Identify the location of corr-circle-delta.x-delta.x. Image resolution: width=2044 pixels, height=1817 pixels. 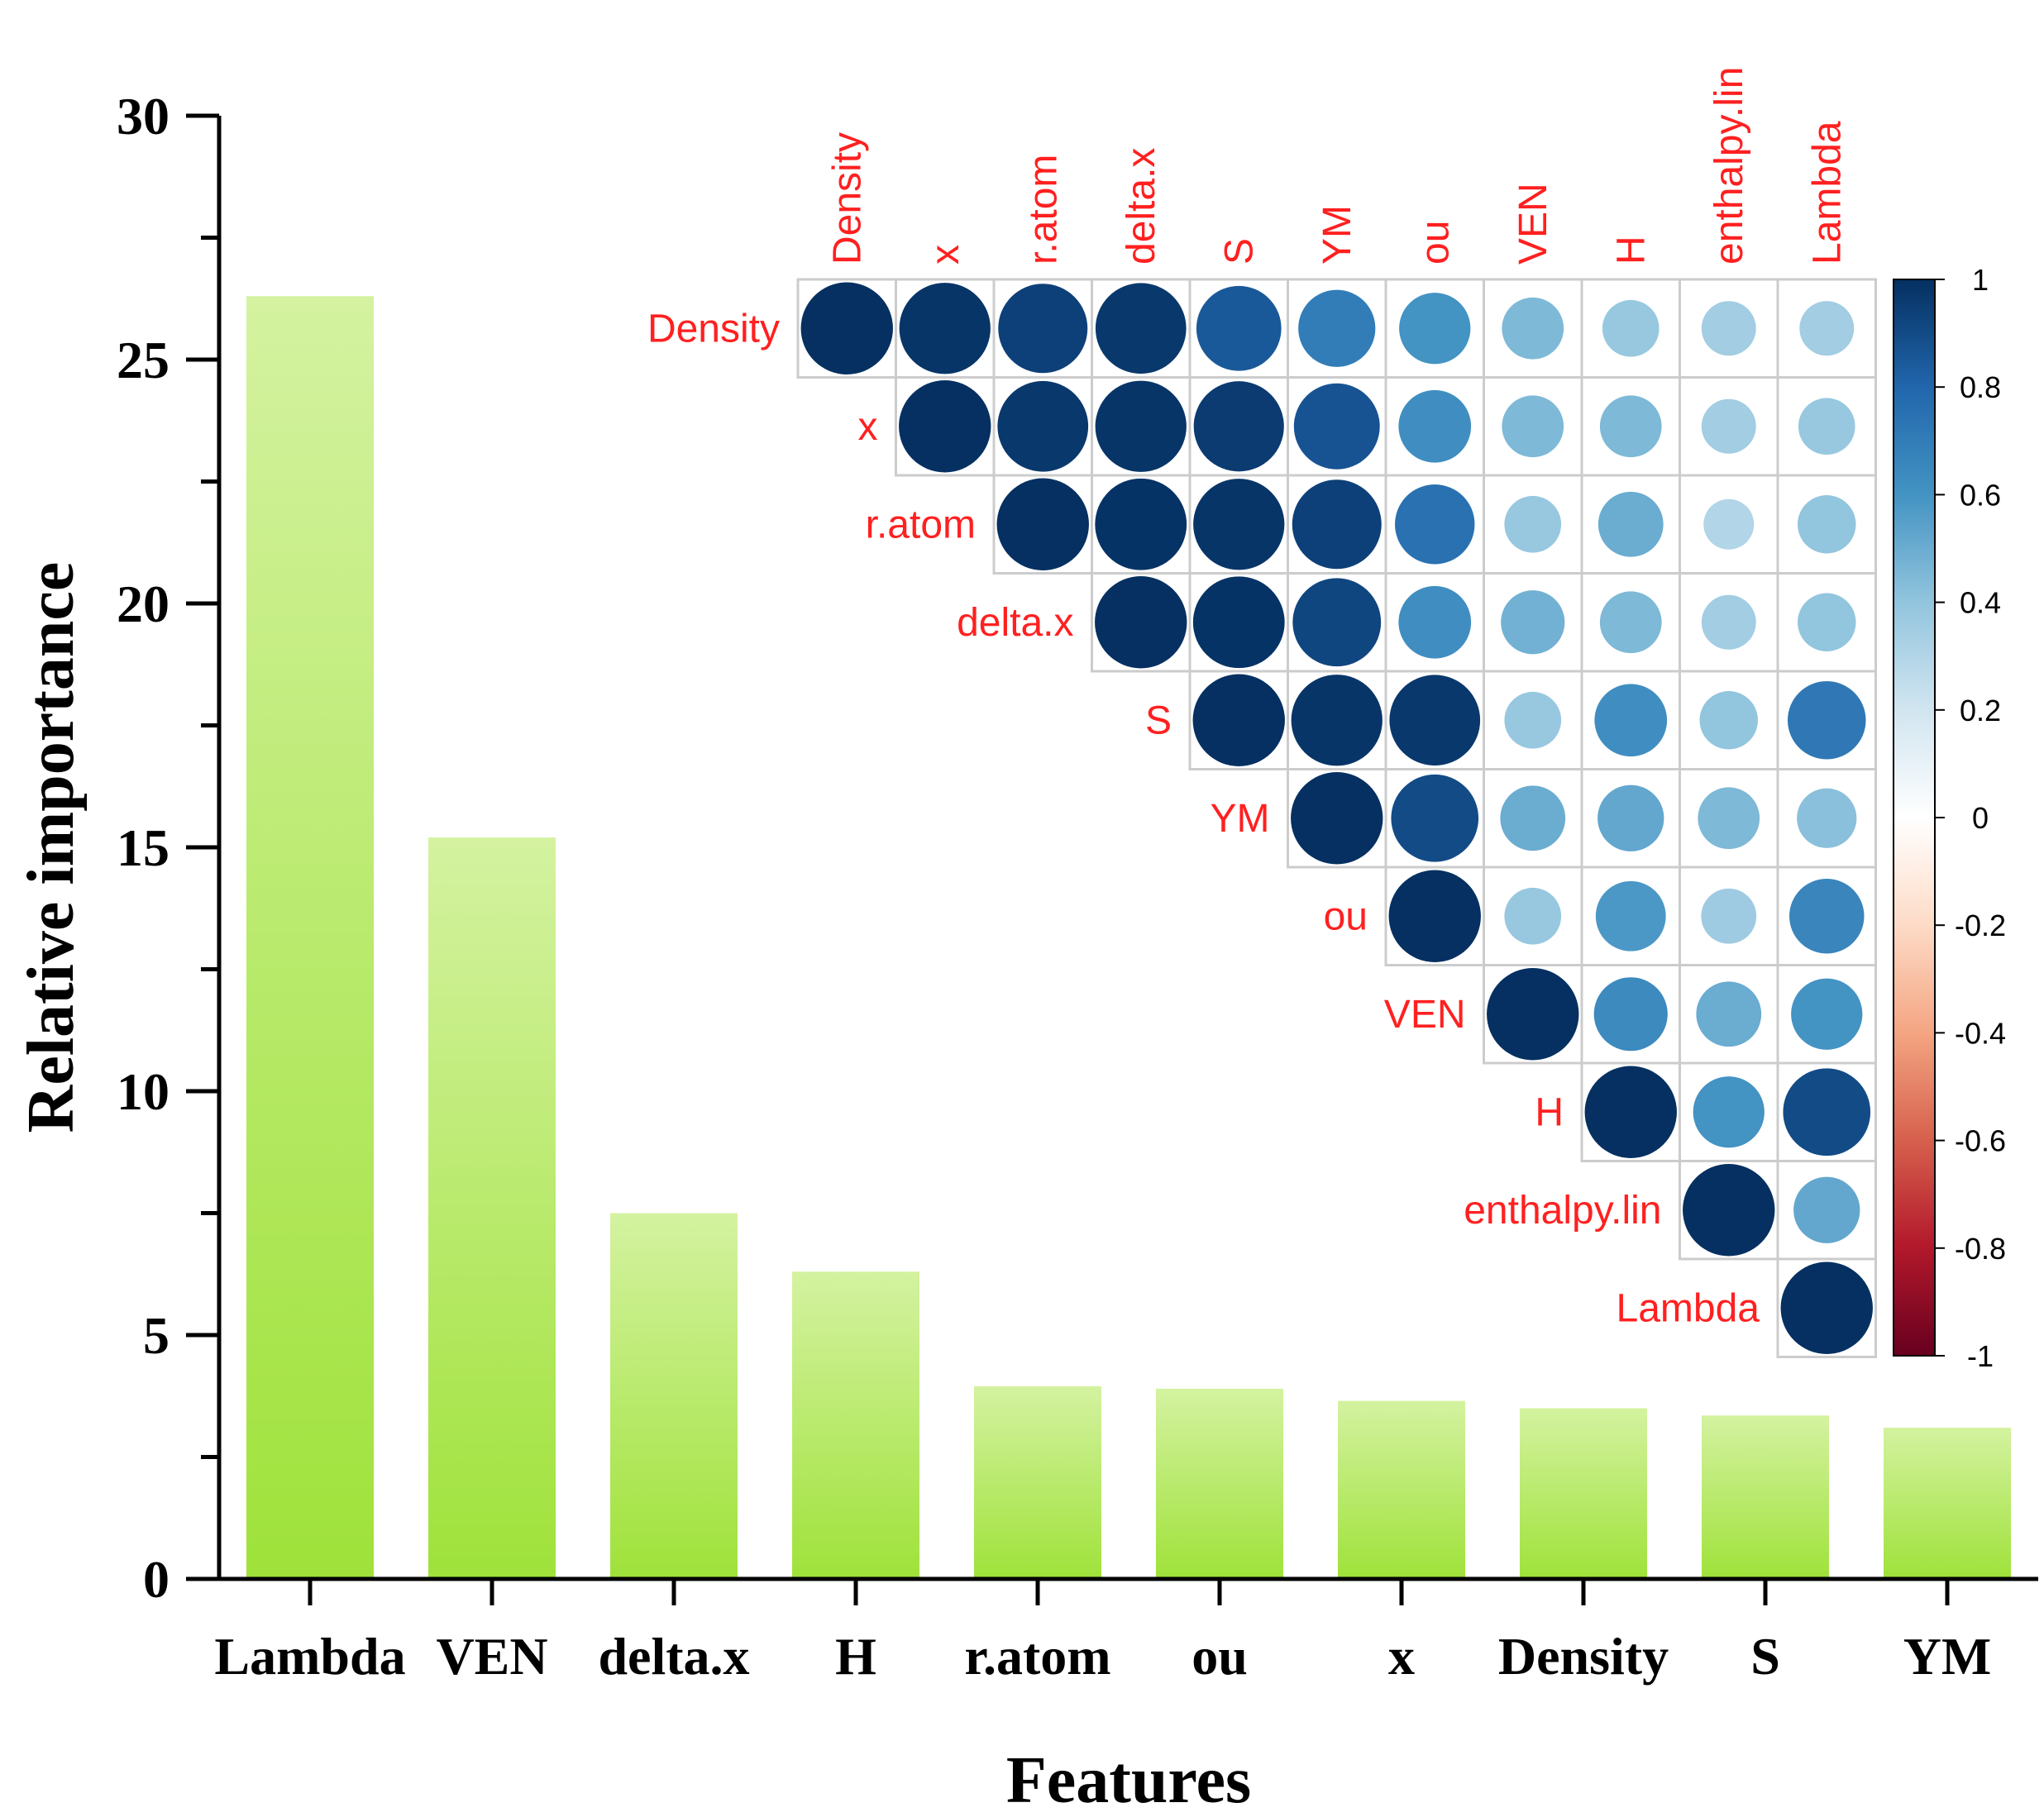
(1141, 623).